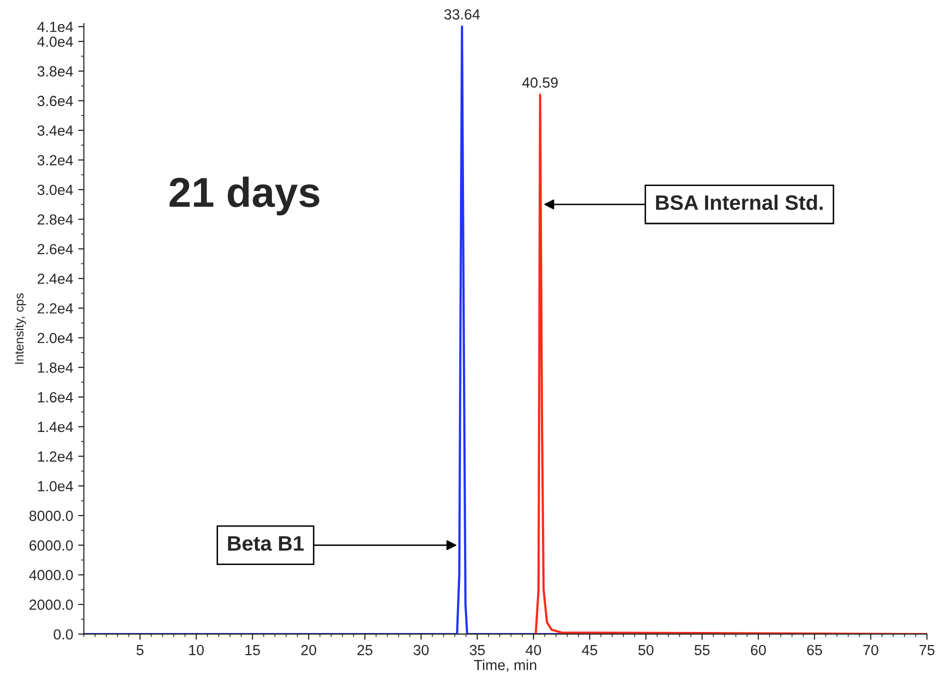  Describe the element at coordinates (55, 160) in the screenshot. I see `y-tick-label: 3.2e4` at that location.